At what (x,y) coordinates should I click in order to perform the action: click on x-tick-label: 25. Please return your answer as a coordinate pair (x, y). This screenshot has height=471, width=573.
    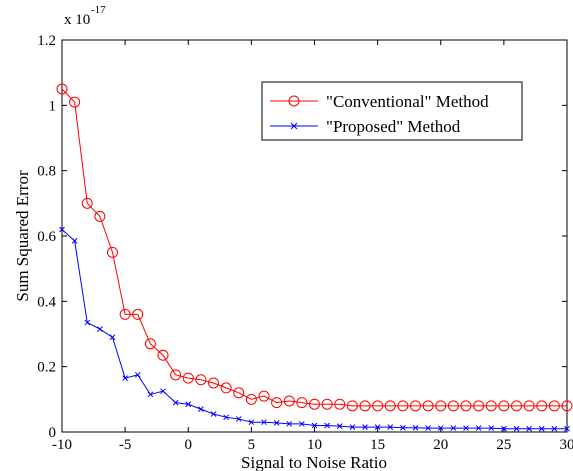
    Looking at the image, I should click on (503, 445).